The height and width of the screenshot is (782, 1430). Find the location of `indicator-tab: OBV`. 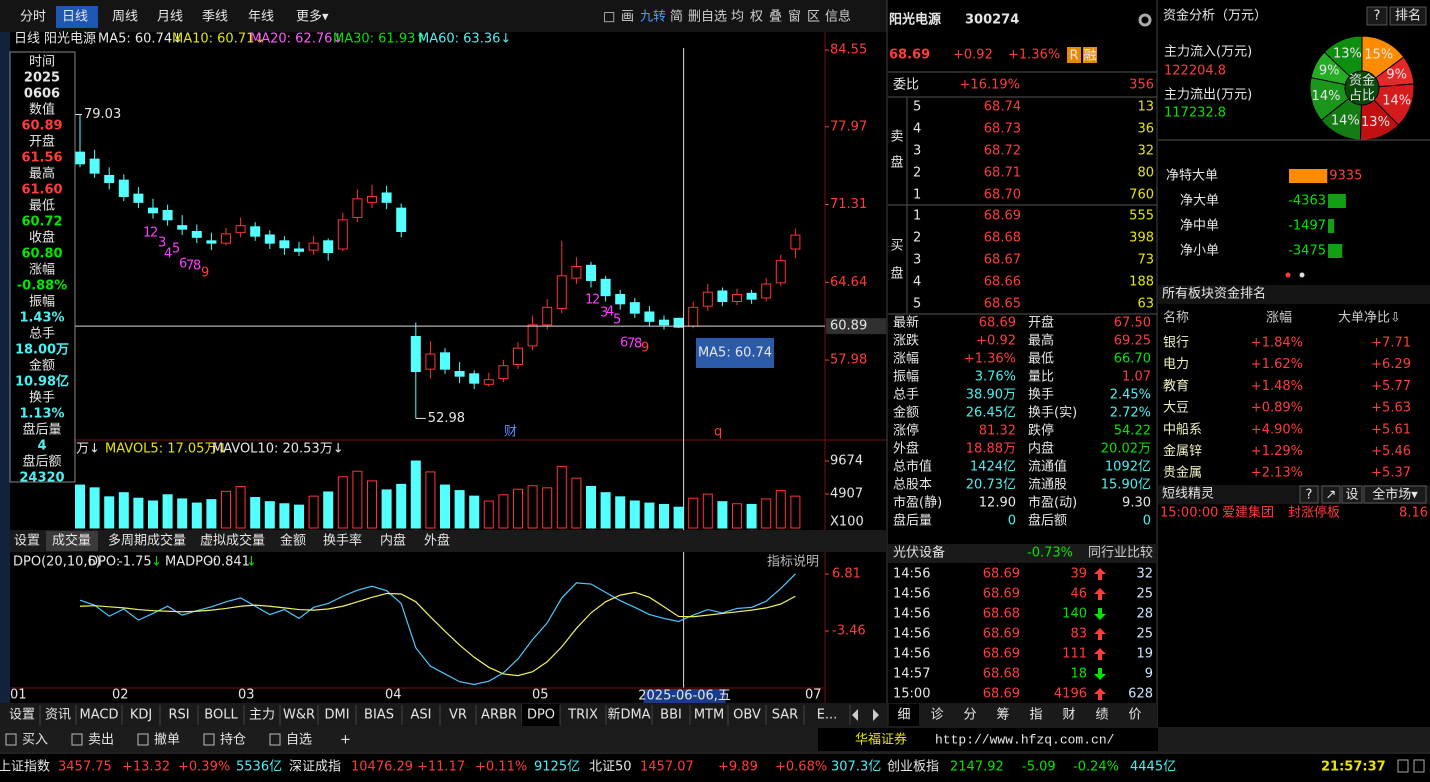

indicator-tab: OBV is located at coordinates (747, 715).